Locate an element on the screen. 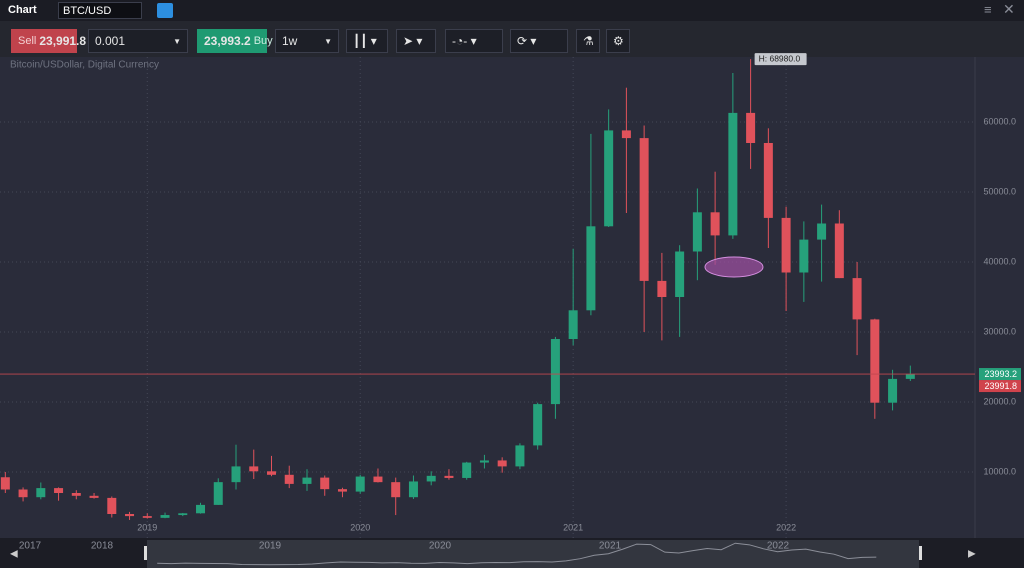  ellipse-annotation is located at coordinates (734, 267).